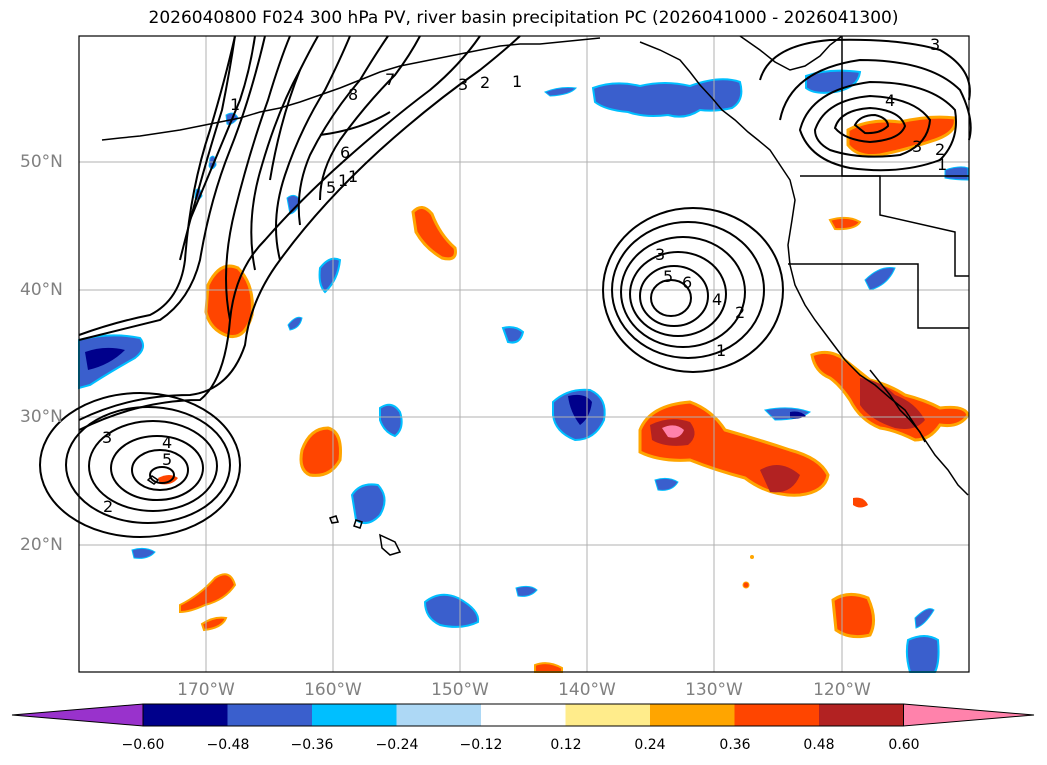 This screenshot has height=765, width=1047. What do you see at coordinates (41, 162) in the screenshot?
I see `lat-label-50n: 50°N` at bounding box center [41, 162].